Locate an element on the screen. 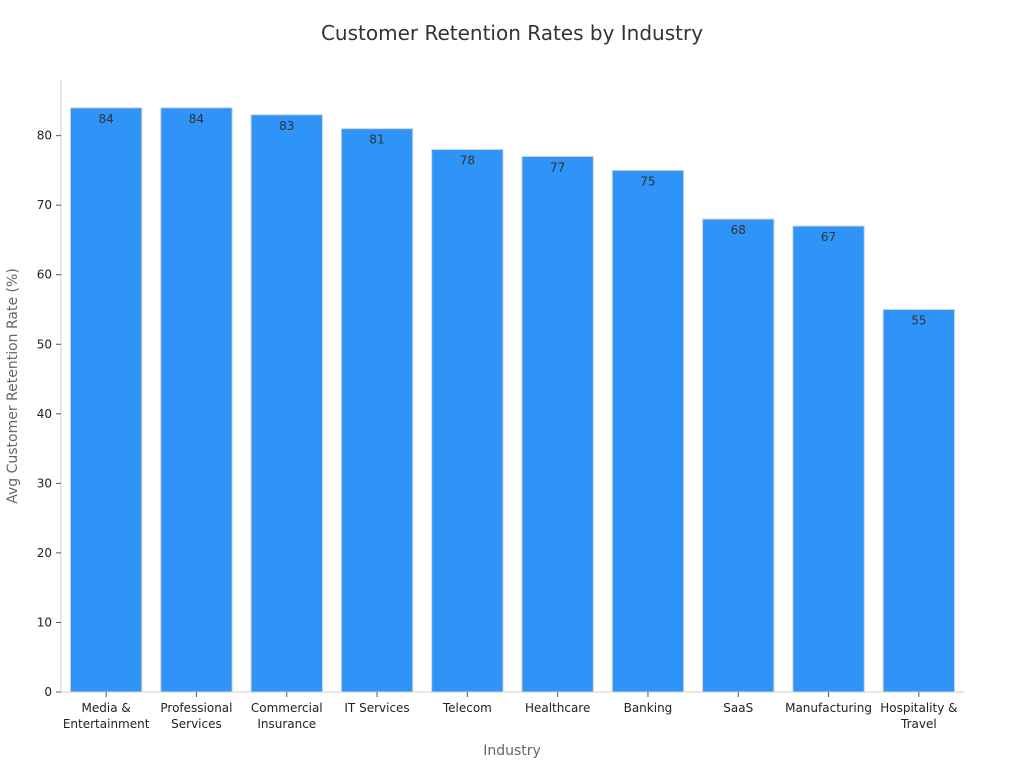 The image size is (1024, 772). x-tick-label: IT Services is located at coordinates (376, 708).